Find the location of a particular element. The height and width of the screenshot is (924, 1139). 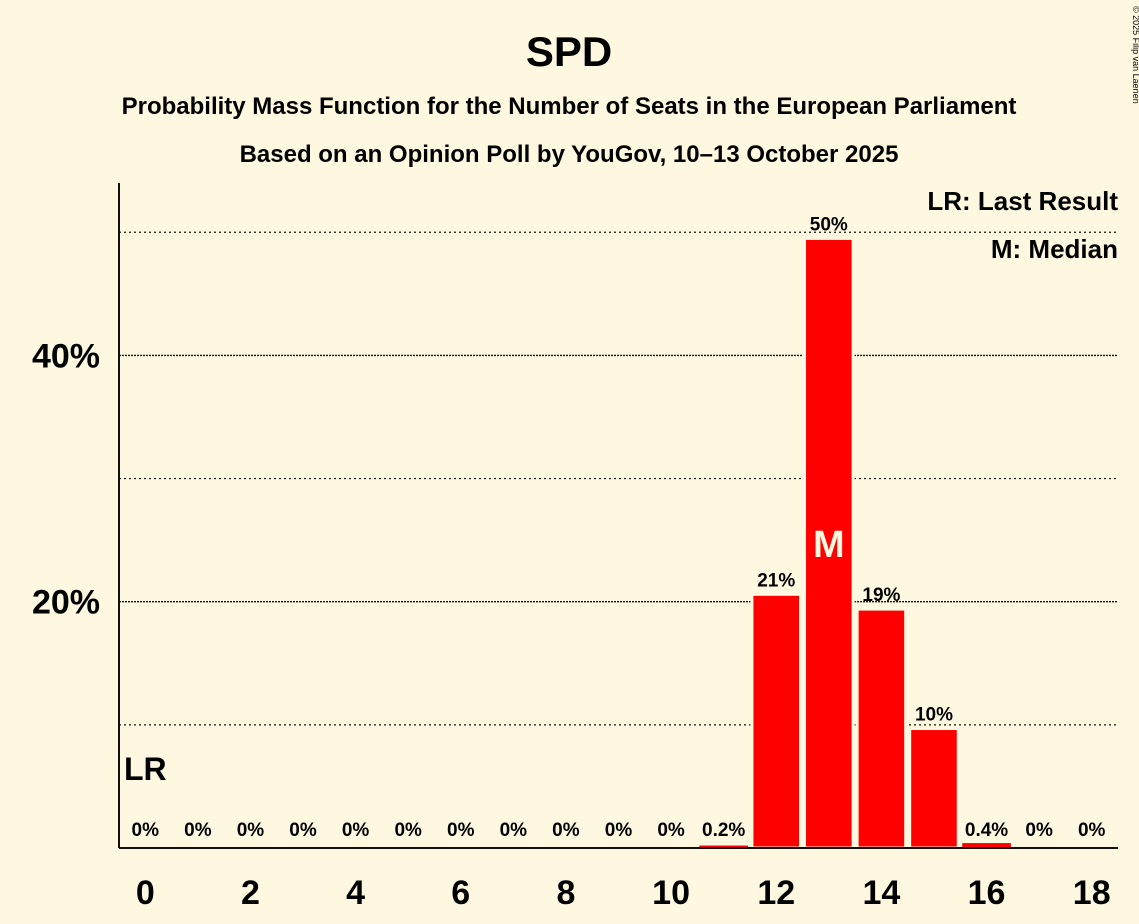

data-label-seat-8: 0% is located at coordinates (566, 830).